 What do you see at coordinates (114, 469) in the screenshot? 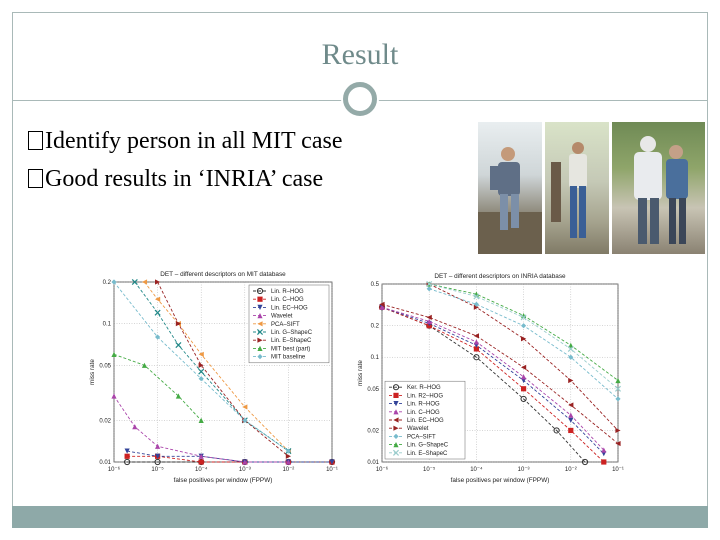
I see `x-tick-label: 10⁻⁶` at bounding box center [114, 469].